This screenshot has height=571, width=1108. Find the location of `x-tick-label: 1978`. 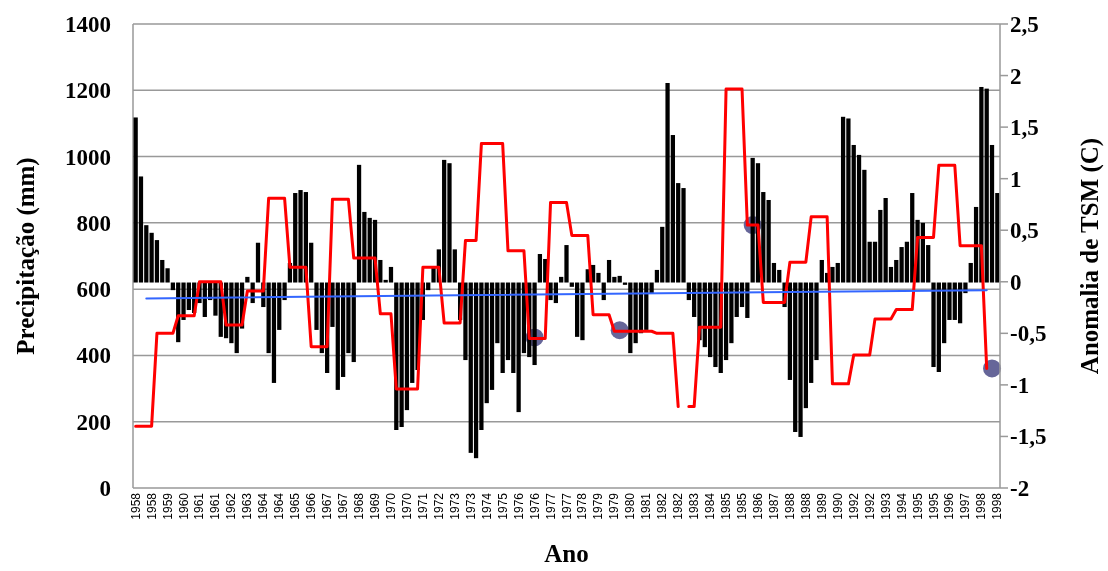

x-tick-label: 1978 is located at coordinates (582, 506).